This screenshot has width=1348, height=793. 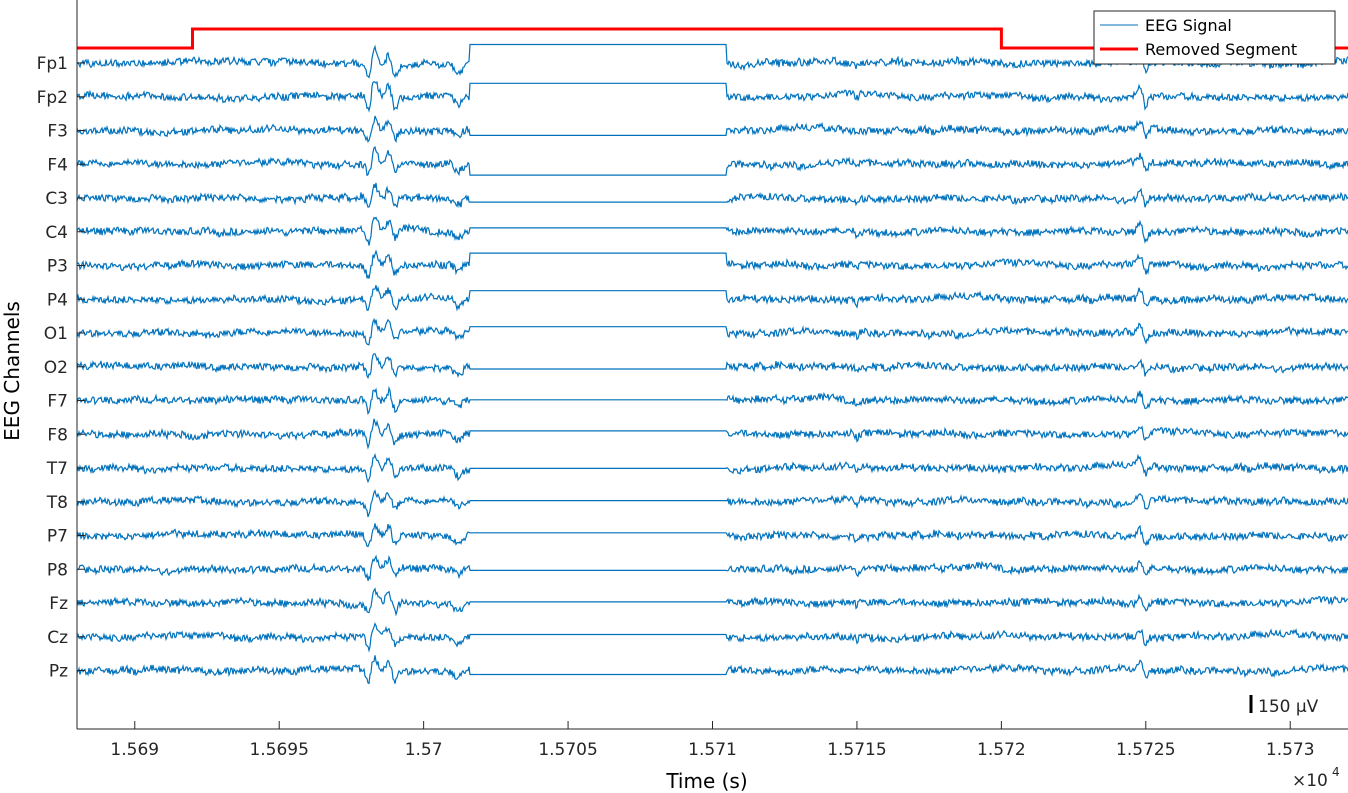 What do you see at coordinates (712, 400) in the screenshot?
I see `eeg-trace-f7` at bounding box center [712, 400].